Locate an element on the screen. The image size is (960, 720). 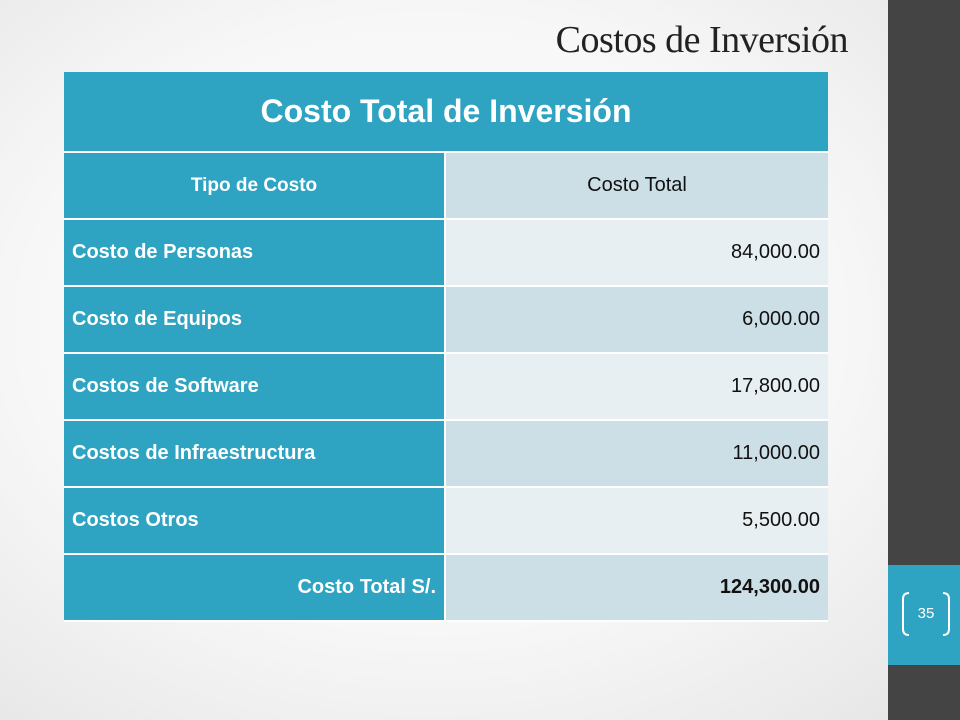
row-label: Costos Otros is located at coordinates (255, 521).